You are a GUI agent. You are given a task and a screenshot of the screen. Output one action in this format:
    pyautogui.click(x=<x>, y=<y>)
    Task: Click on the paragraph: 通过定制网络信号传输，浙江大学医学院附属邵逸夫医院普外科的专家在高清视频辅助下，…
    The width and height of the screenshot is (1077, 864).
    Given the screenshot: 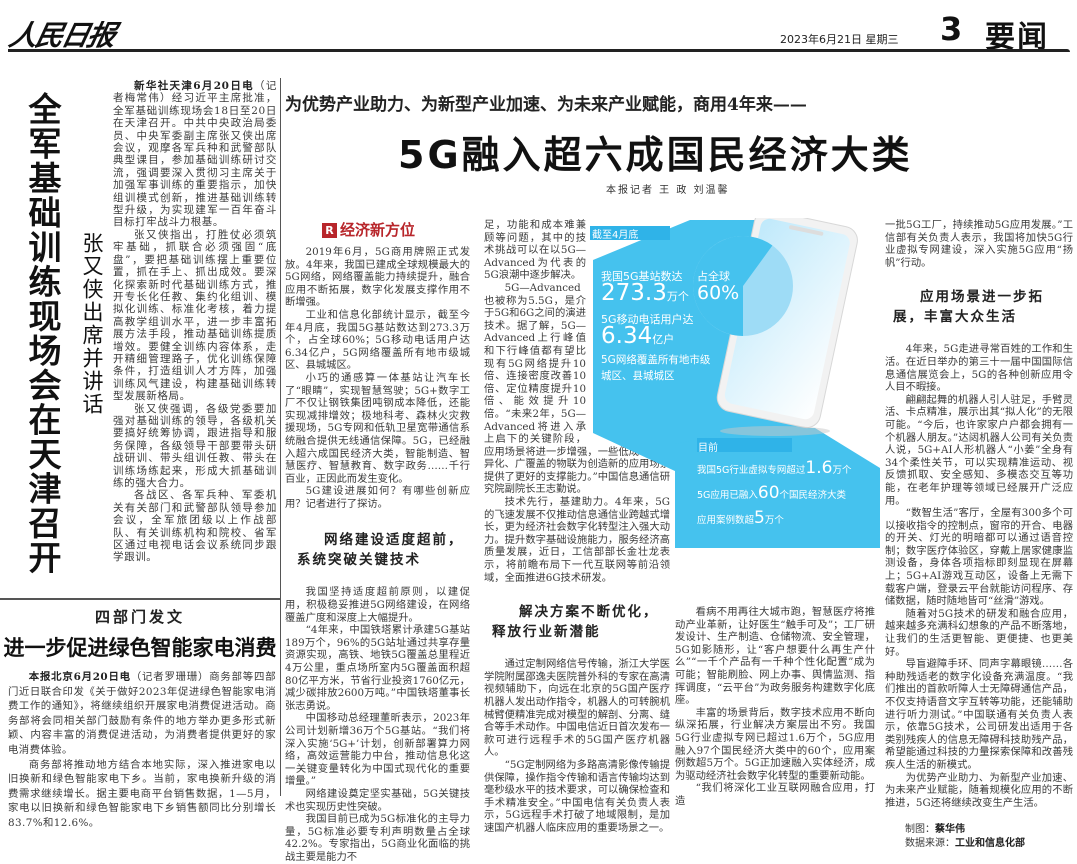 What is the action you would take?
    pyautogui.click(x=577, y=708)
    